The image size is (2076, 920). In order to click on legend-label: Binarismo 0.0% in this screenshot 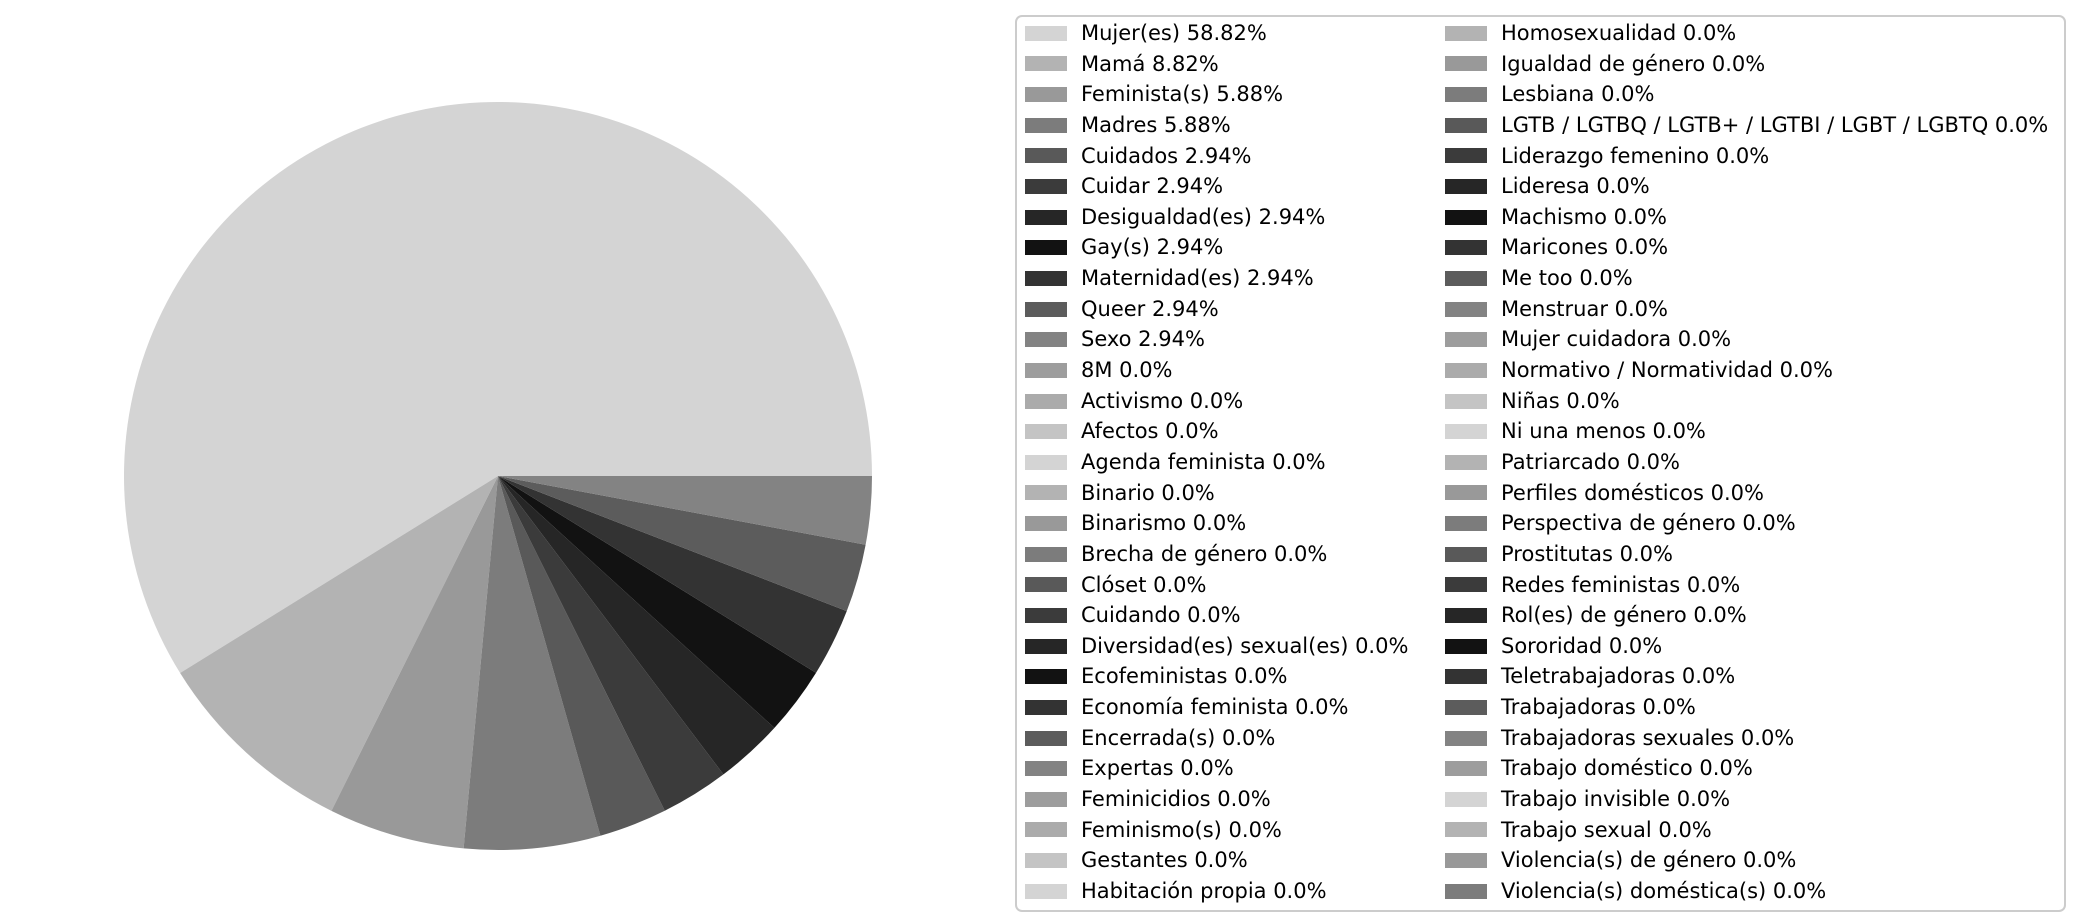, I will do `click(1164, 523)`.